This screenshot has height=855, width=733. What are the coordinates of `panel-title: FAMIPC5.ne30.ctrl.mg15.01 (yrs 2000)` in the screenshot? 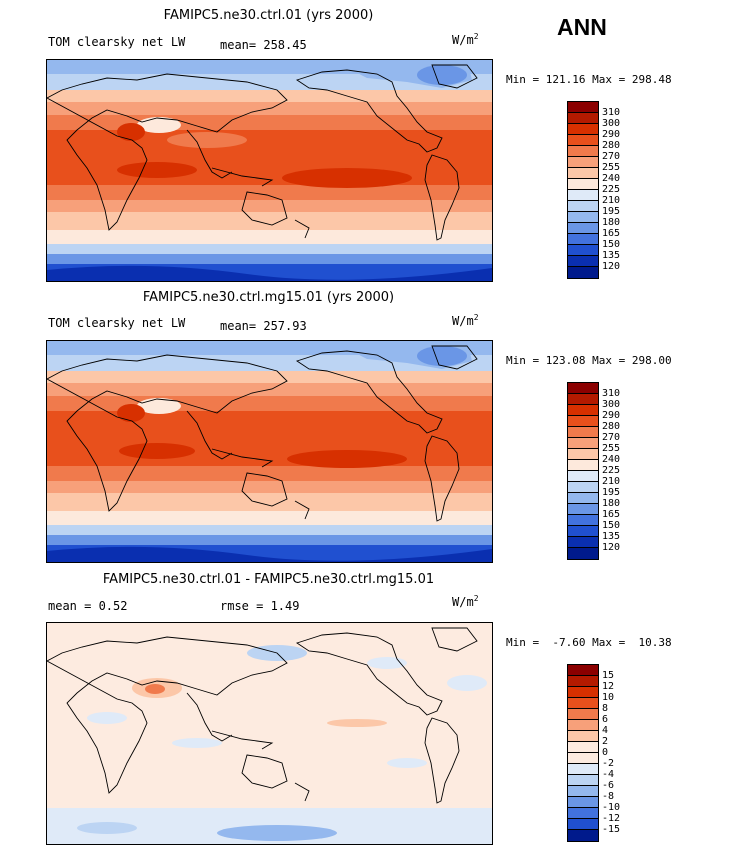 It's located at (268, 297).